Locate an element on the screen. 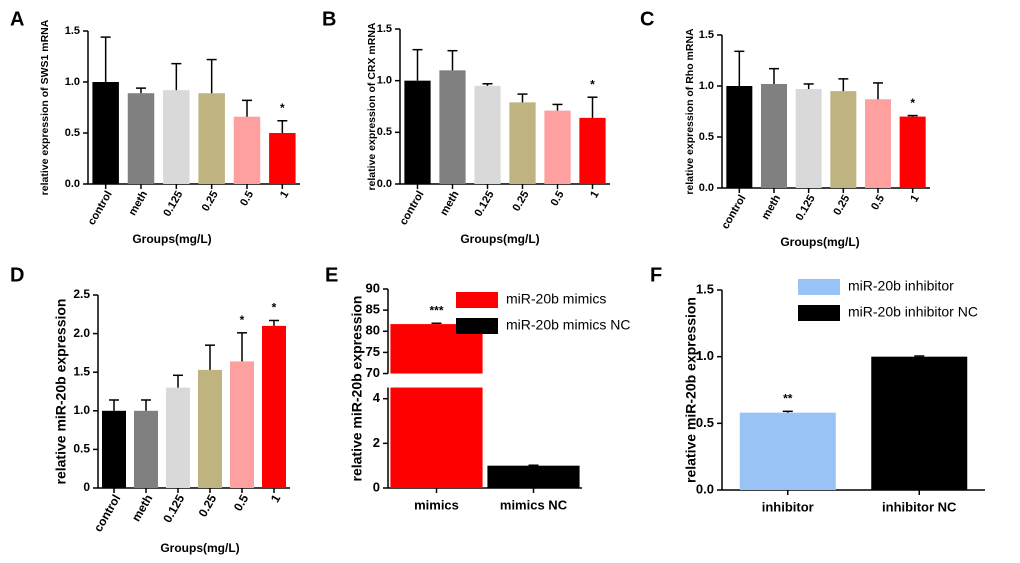 The image size is (1020, 563). y-tick-label: 70 is located at coordinates (373, 372).